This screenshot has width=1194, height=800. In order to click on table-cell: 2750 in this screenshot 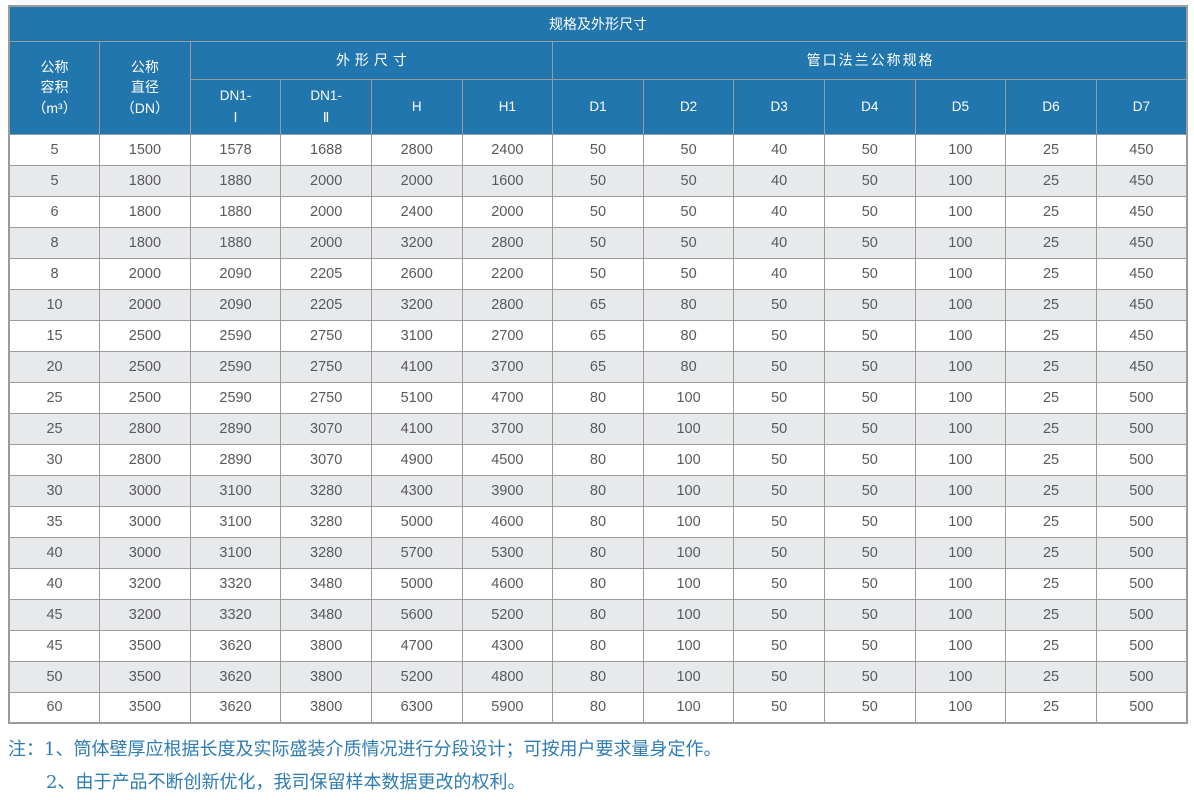, I will do `click(326, 366)`.